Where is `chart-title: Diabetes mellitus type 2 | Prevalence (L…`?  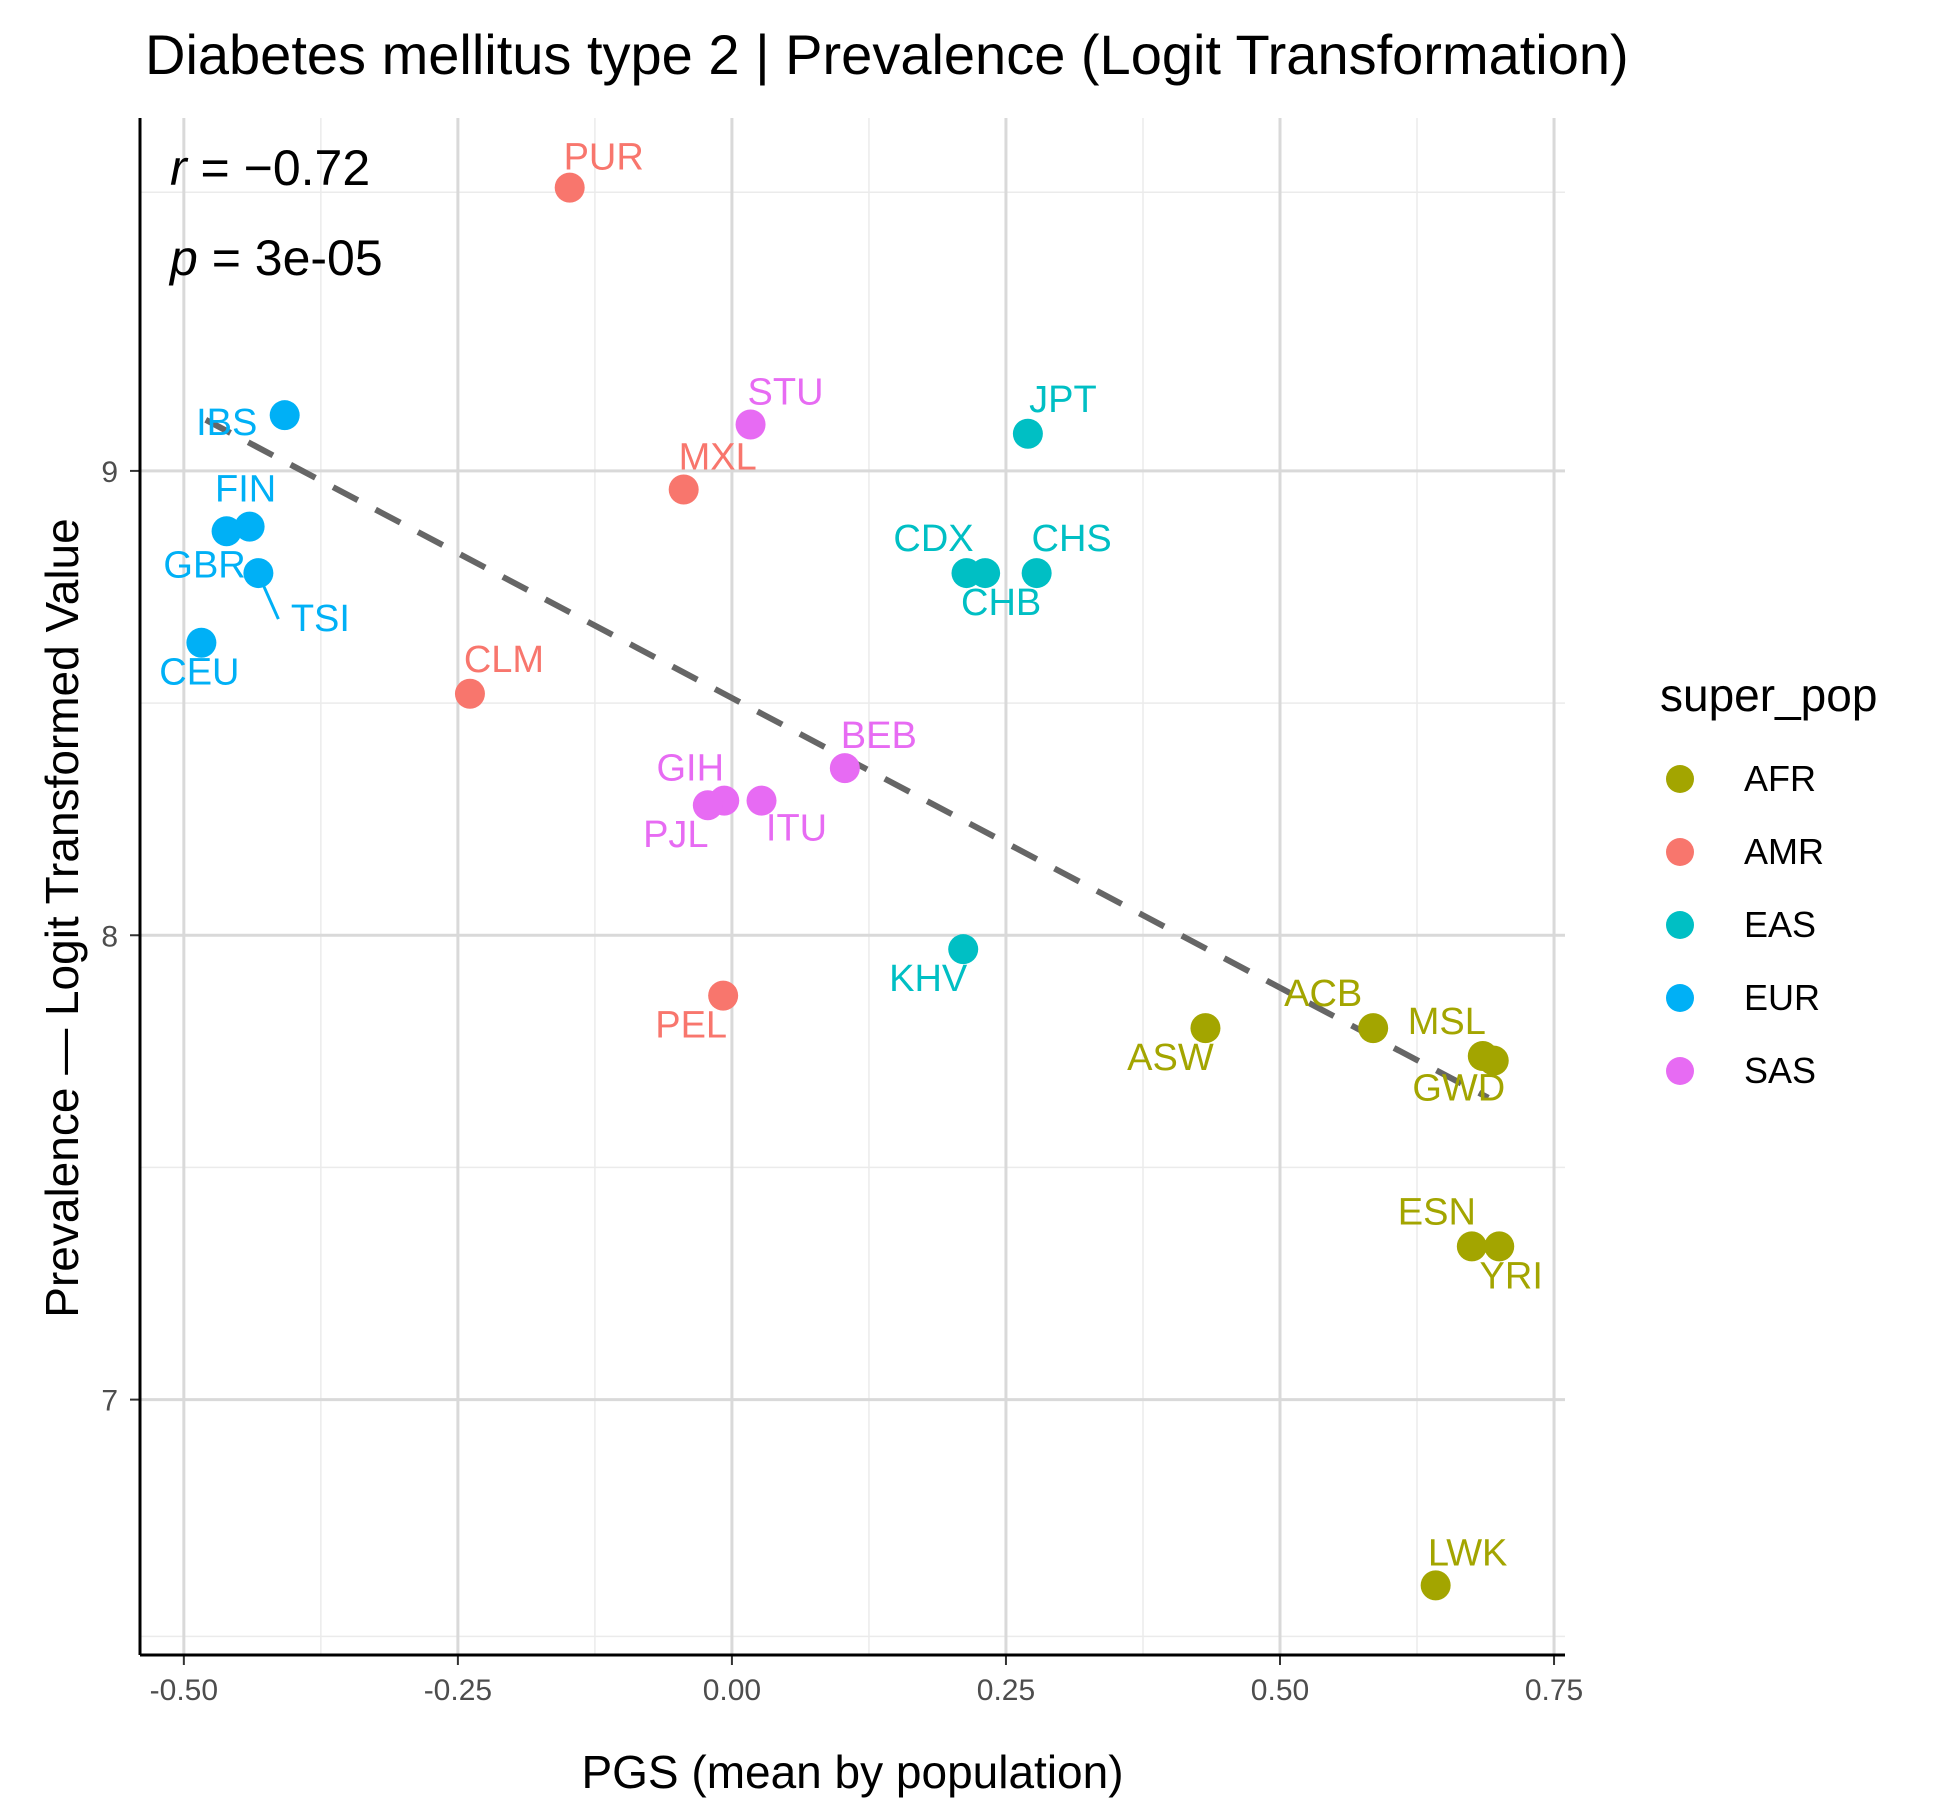 chart-title: Diabetes mellitus type 2 | Prevalence (L… is located at coordinates (887, 54).